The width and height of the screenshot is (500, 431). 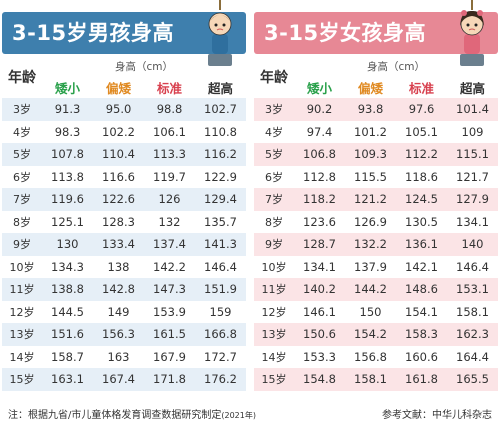 I want to click on table-row: 4岁 97.4 101.2 105.1 109, so click(x=376, y=132).